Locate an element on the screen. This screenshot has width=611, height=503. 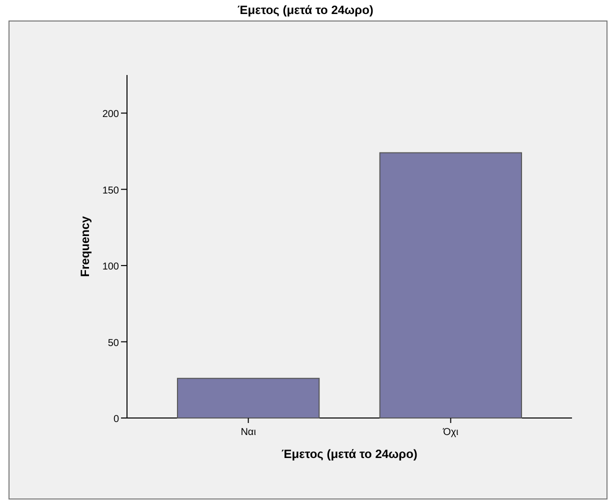
chart-title: Έμετος (μετά το 24ωρο) is located at coordinates (306, 10).